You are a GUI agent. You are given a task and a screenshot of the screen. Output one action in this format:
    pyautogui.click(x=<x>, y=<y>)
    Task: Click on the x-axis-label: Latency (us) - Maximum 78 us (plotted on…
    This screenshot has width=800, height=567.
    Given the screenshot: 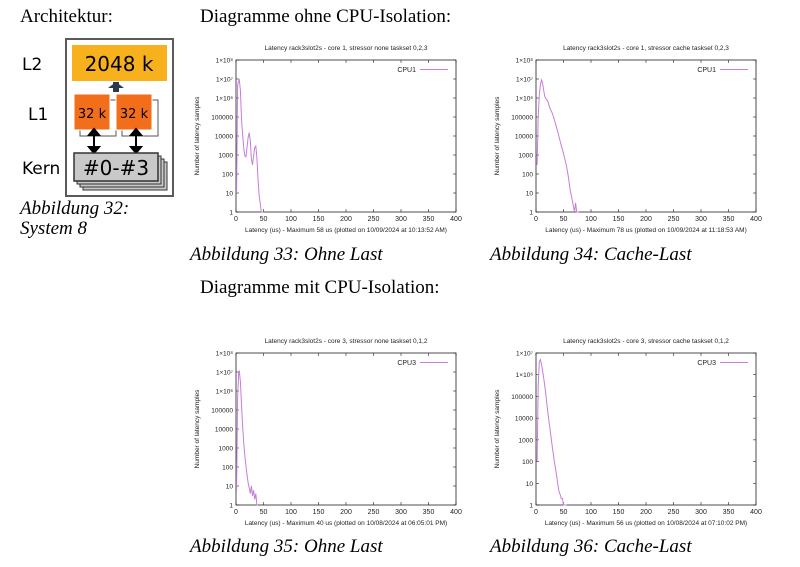 What is the action you would take?
    pyautogui.click(x=646, y=230)
    